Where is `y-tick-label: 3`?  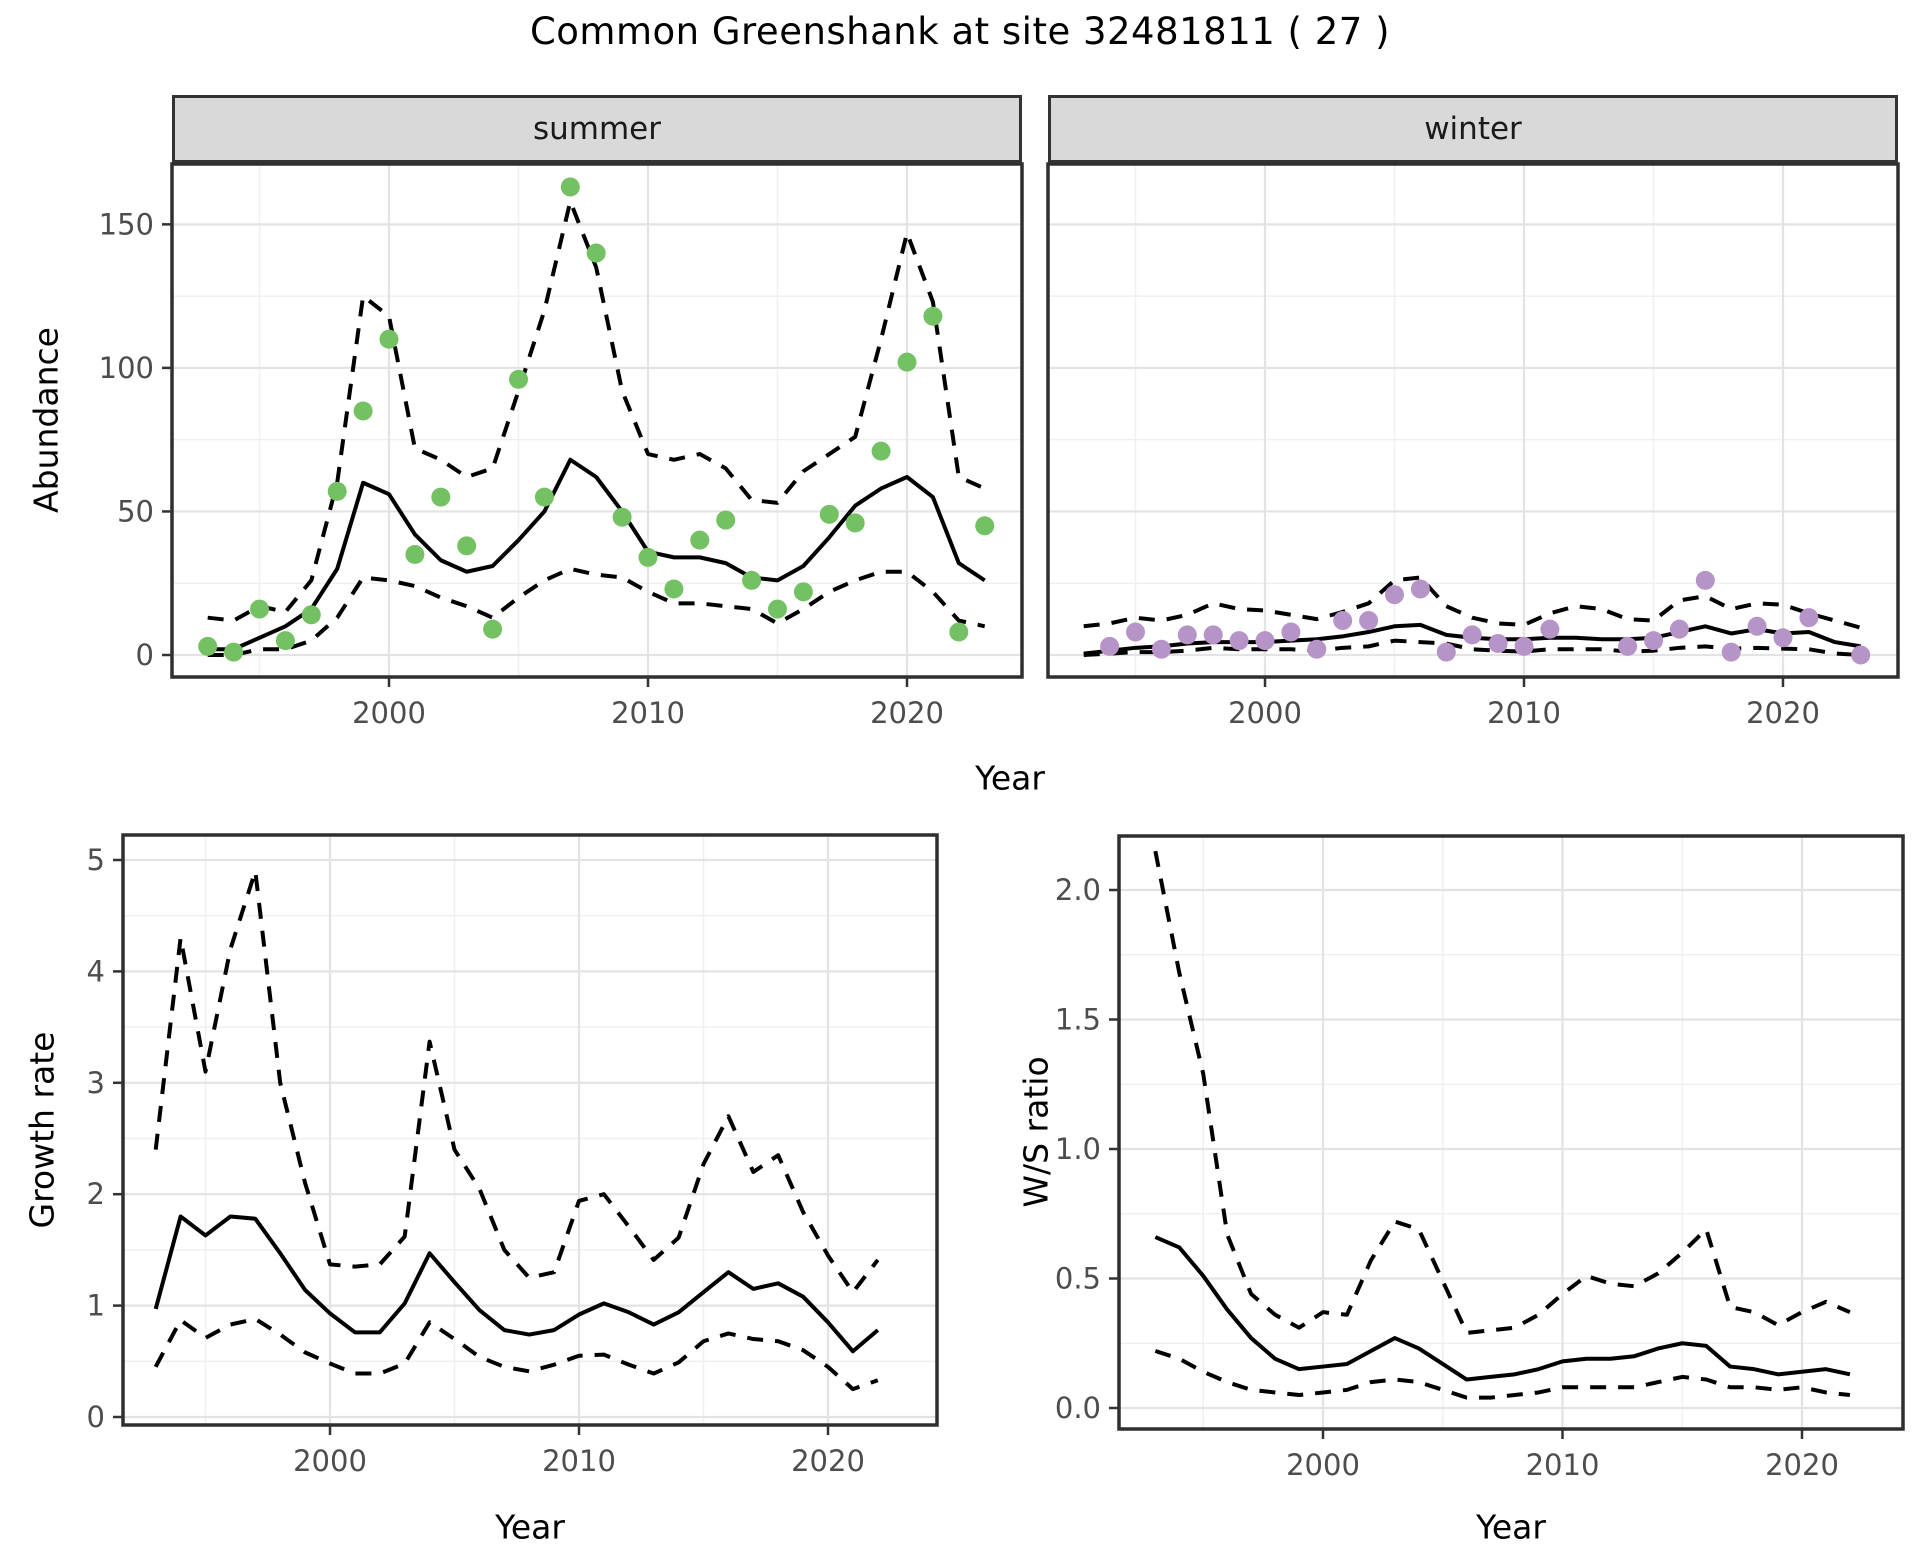 y-tick-label: 3 is located at coordinates (96, 1083).